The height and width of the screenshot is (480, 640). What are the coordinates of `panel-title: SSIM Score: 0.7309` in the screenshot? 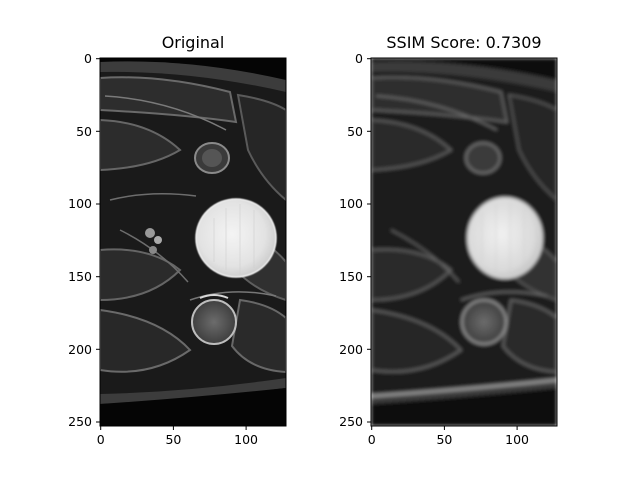 It's located at (463, 42).